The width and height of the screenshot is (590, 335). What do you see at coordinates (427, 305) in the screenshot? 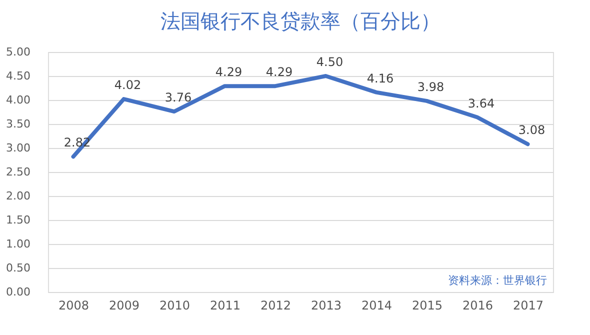
I see `x-tick-label: 2015` at bounding box center [427, 305].